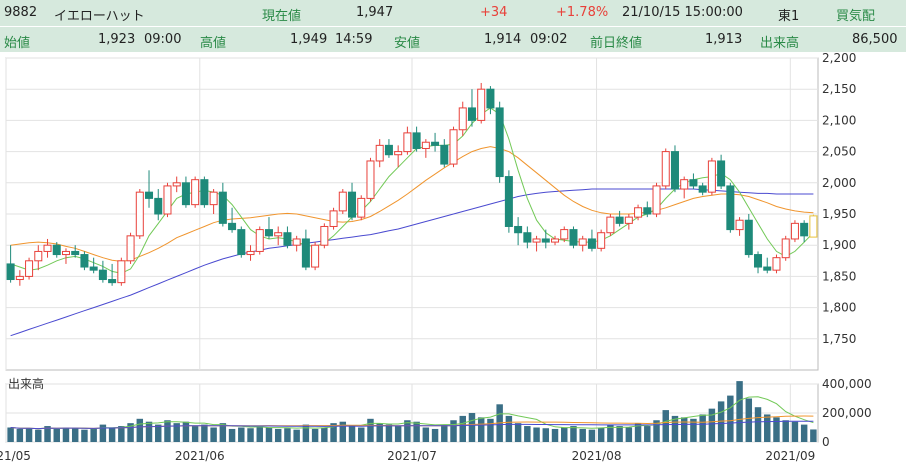 The image size is (906, 465). What do you see at coordinates (15, 456) in the screenshot?
I see `x-tick-label: 2021/05` at bounding box center [15, 456].